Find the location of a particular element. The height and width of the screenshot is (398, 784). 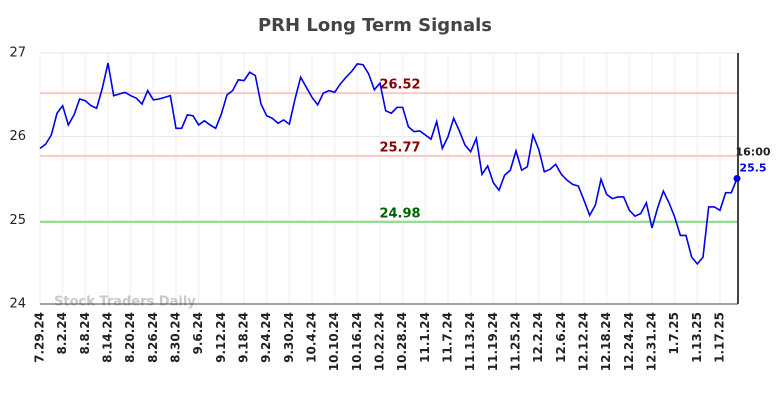

x-tick-label: 11.25.24 is located at coordinates (516, 341).